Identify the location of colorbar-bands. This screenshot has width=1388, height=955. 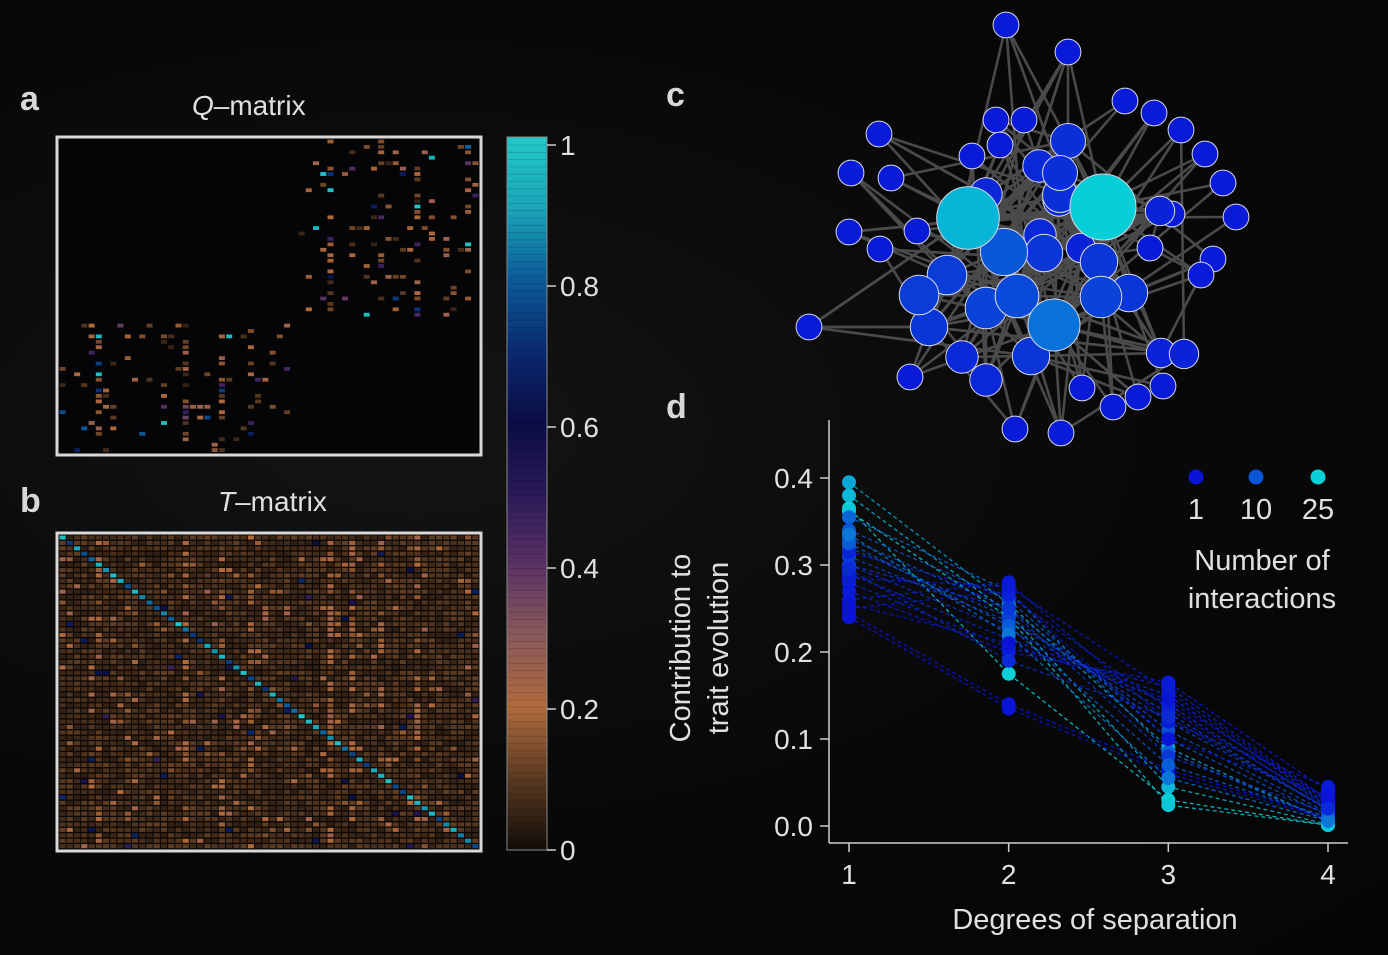
(527, 495).